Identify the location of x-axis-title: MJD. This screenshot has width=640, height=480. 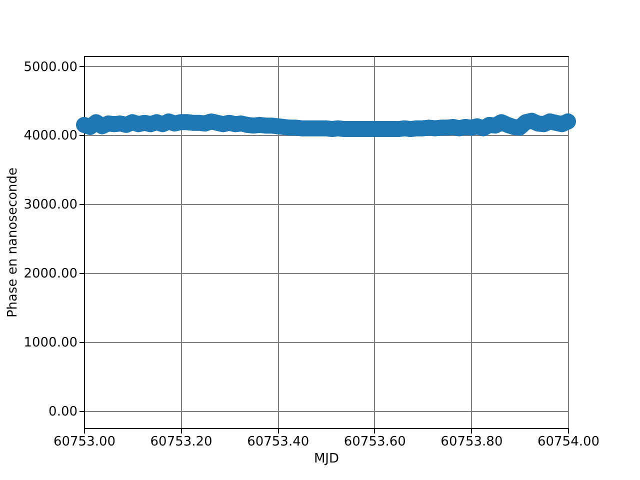
(327, 459).